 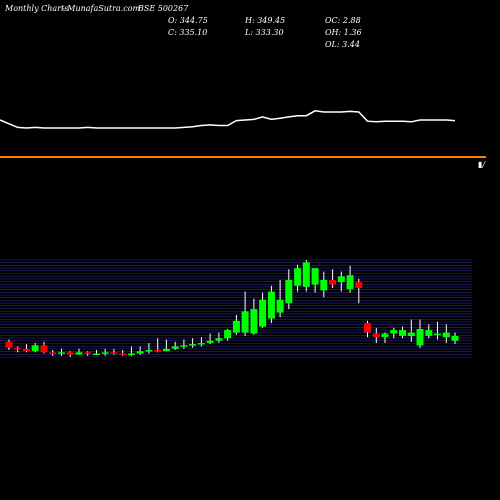 What do you see at coordinates (265, 20) in the screenshot?
I see `high-value: H: 349.45` at bounding box center [265, 20].